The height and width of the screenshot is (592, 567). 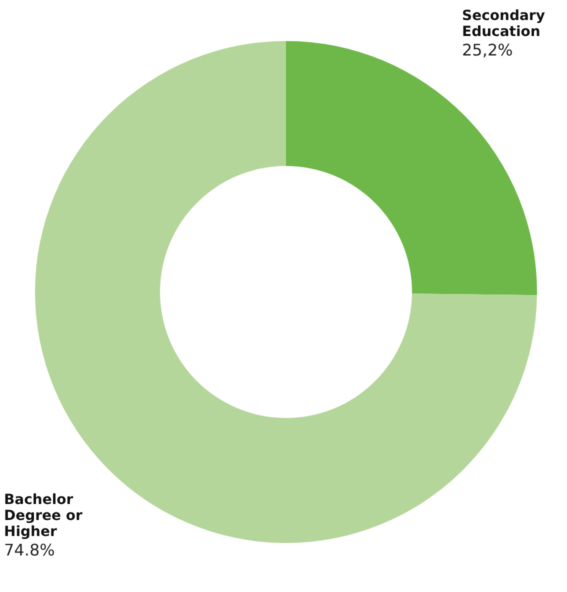 What do you see at coordinates (487, 50) in the screenshot?
I see `data-label: 25,2%` at bounding box center [487, 50].